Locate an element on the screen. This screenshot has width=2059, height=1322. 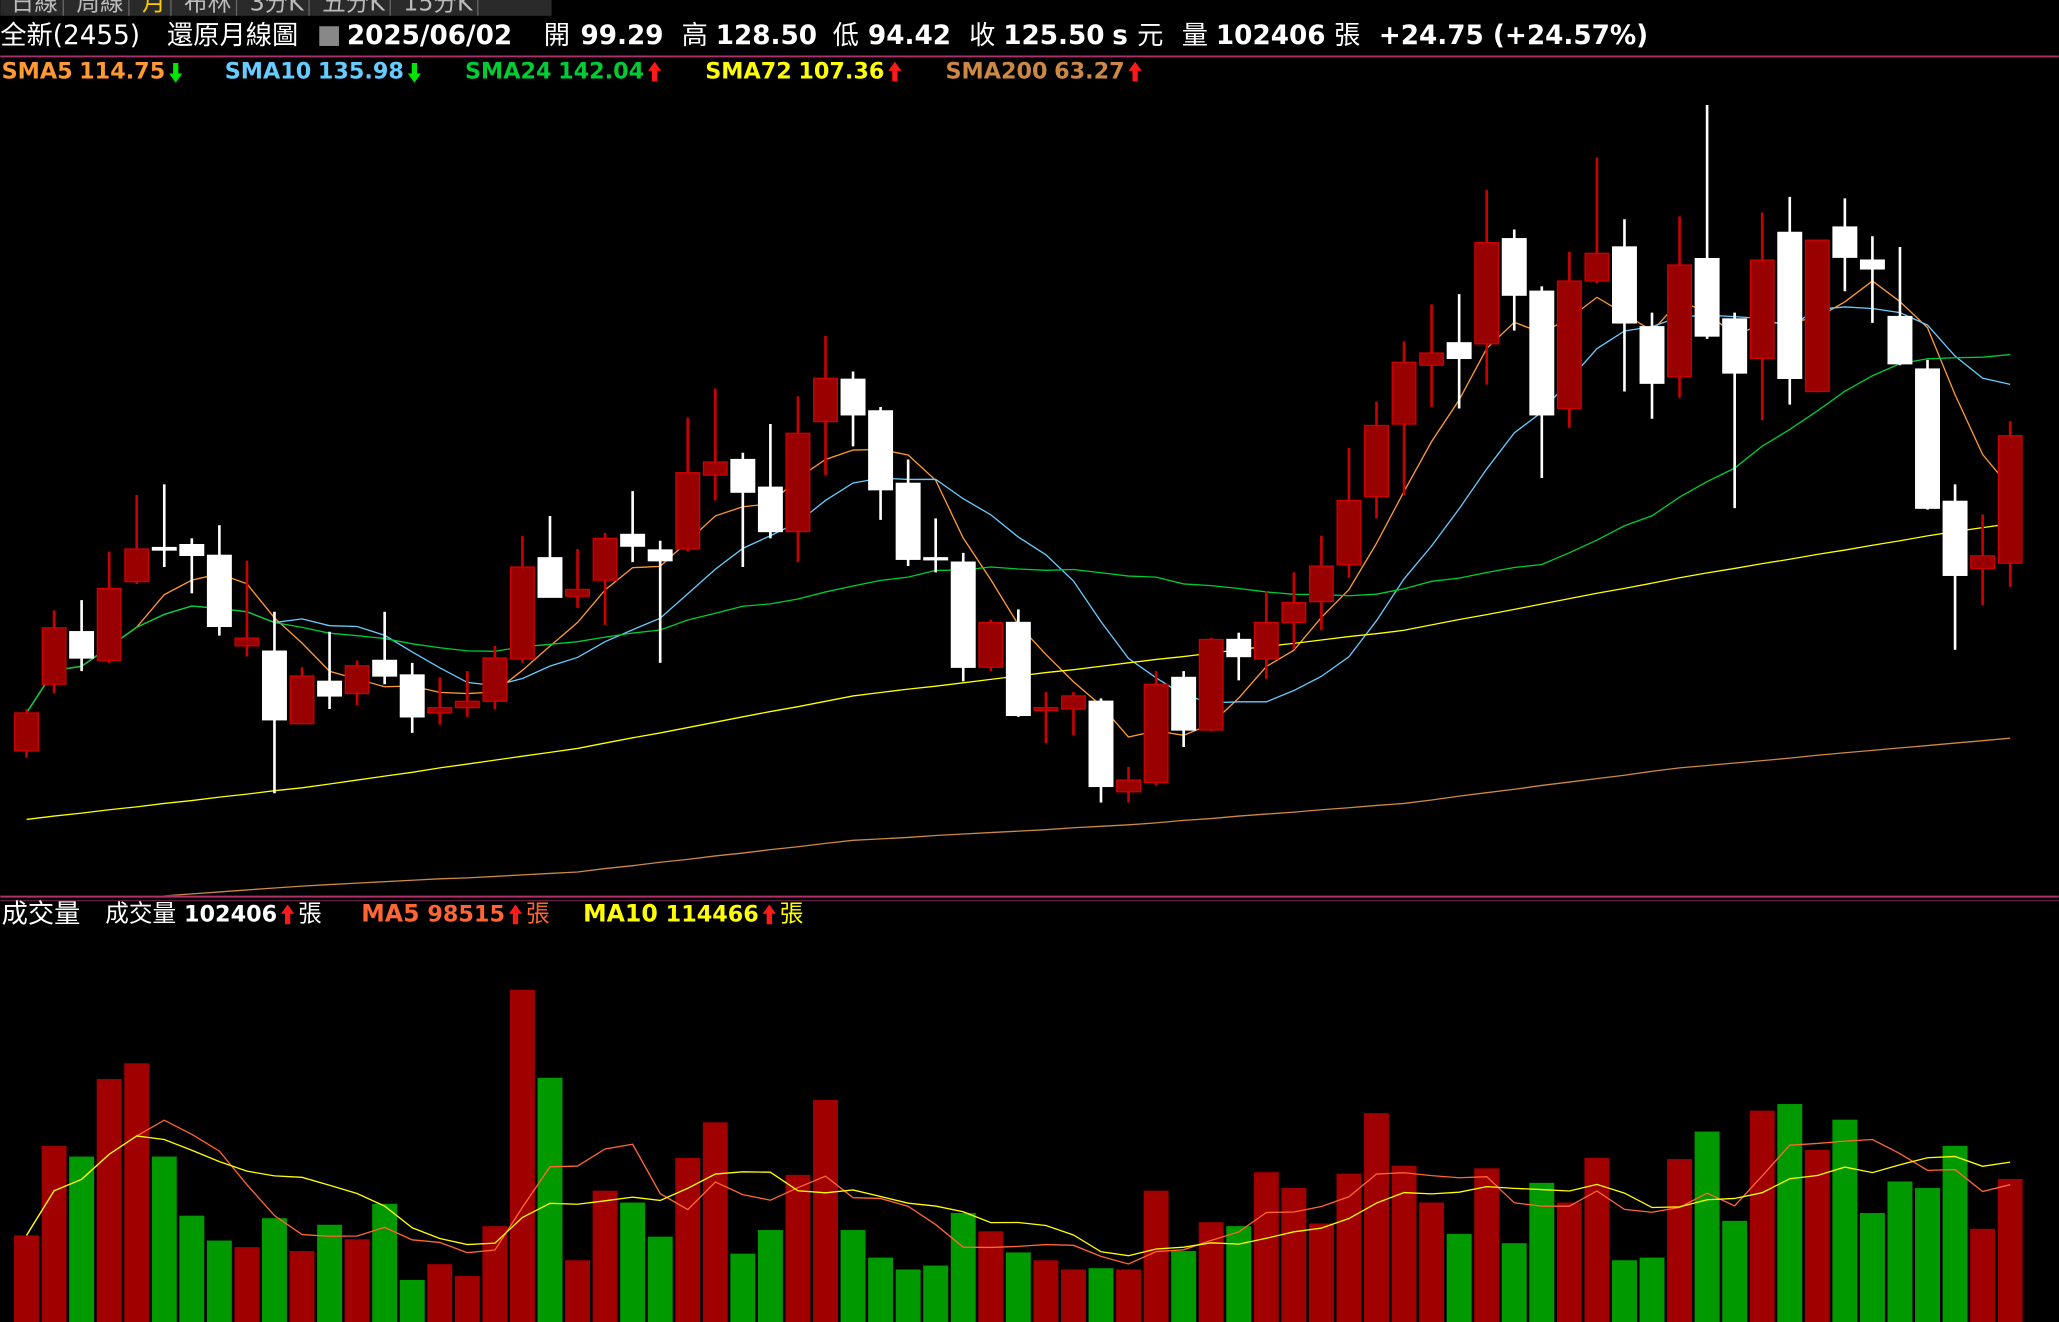
tab: 15分K is located at coordinates (438, 8).